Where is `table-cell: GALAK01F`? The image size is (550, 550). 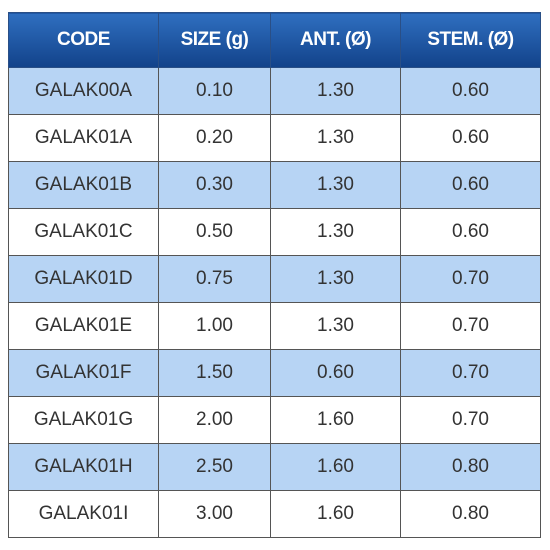
table-cell: GALAK01F is located at coordinates (83, 373).